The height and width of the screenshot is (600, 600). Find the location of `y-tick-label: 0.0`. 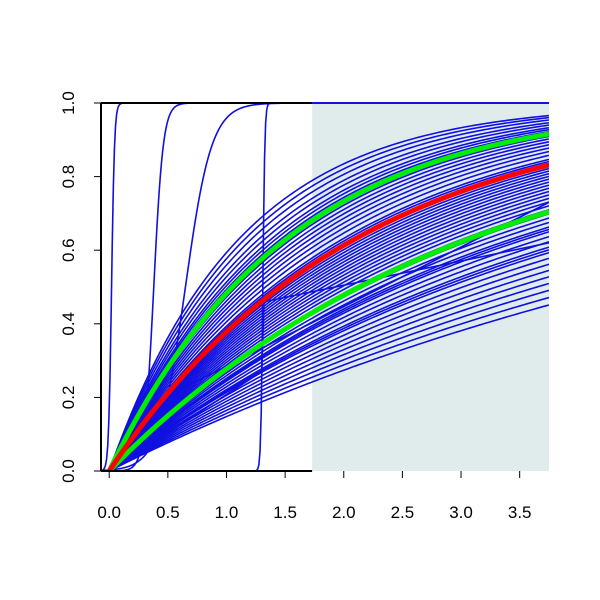

y-tick-label: 0.0 is located at coordinates (68, 471).